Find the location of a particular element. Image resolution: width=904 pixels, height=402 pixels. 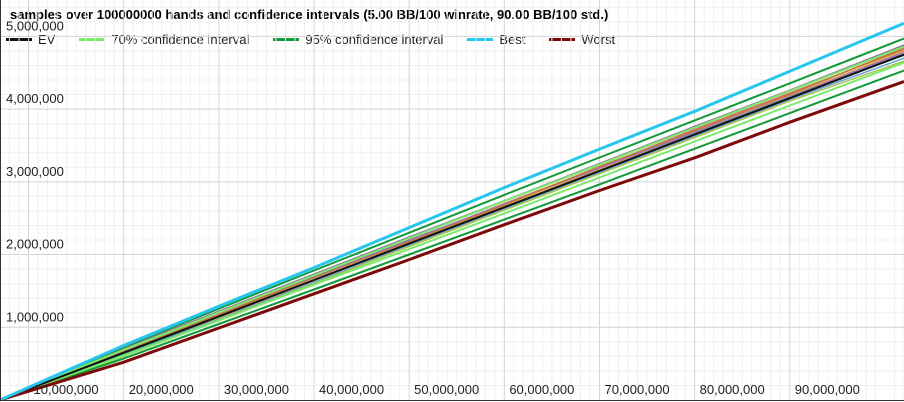

y-tick-label: 1,000,000 is located at coordinates (35, 316).